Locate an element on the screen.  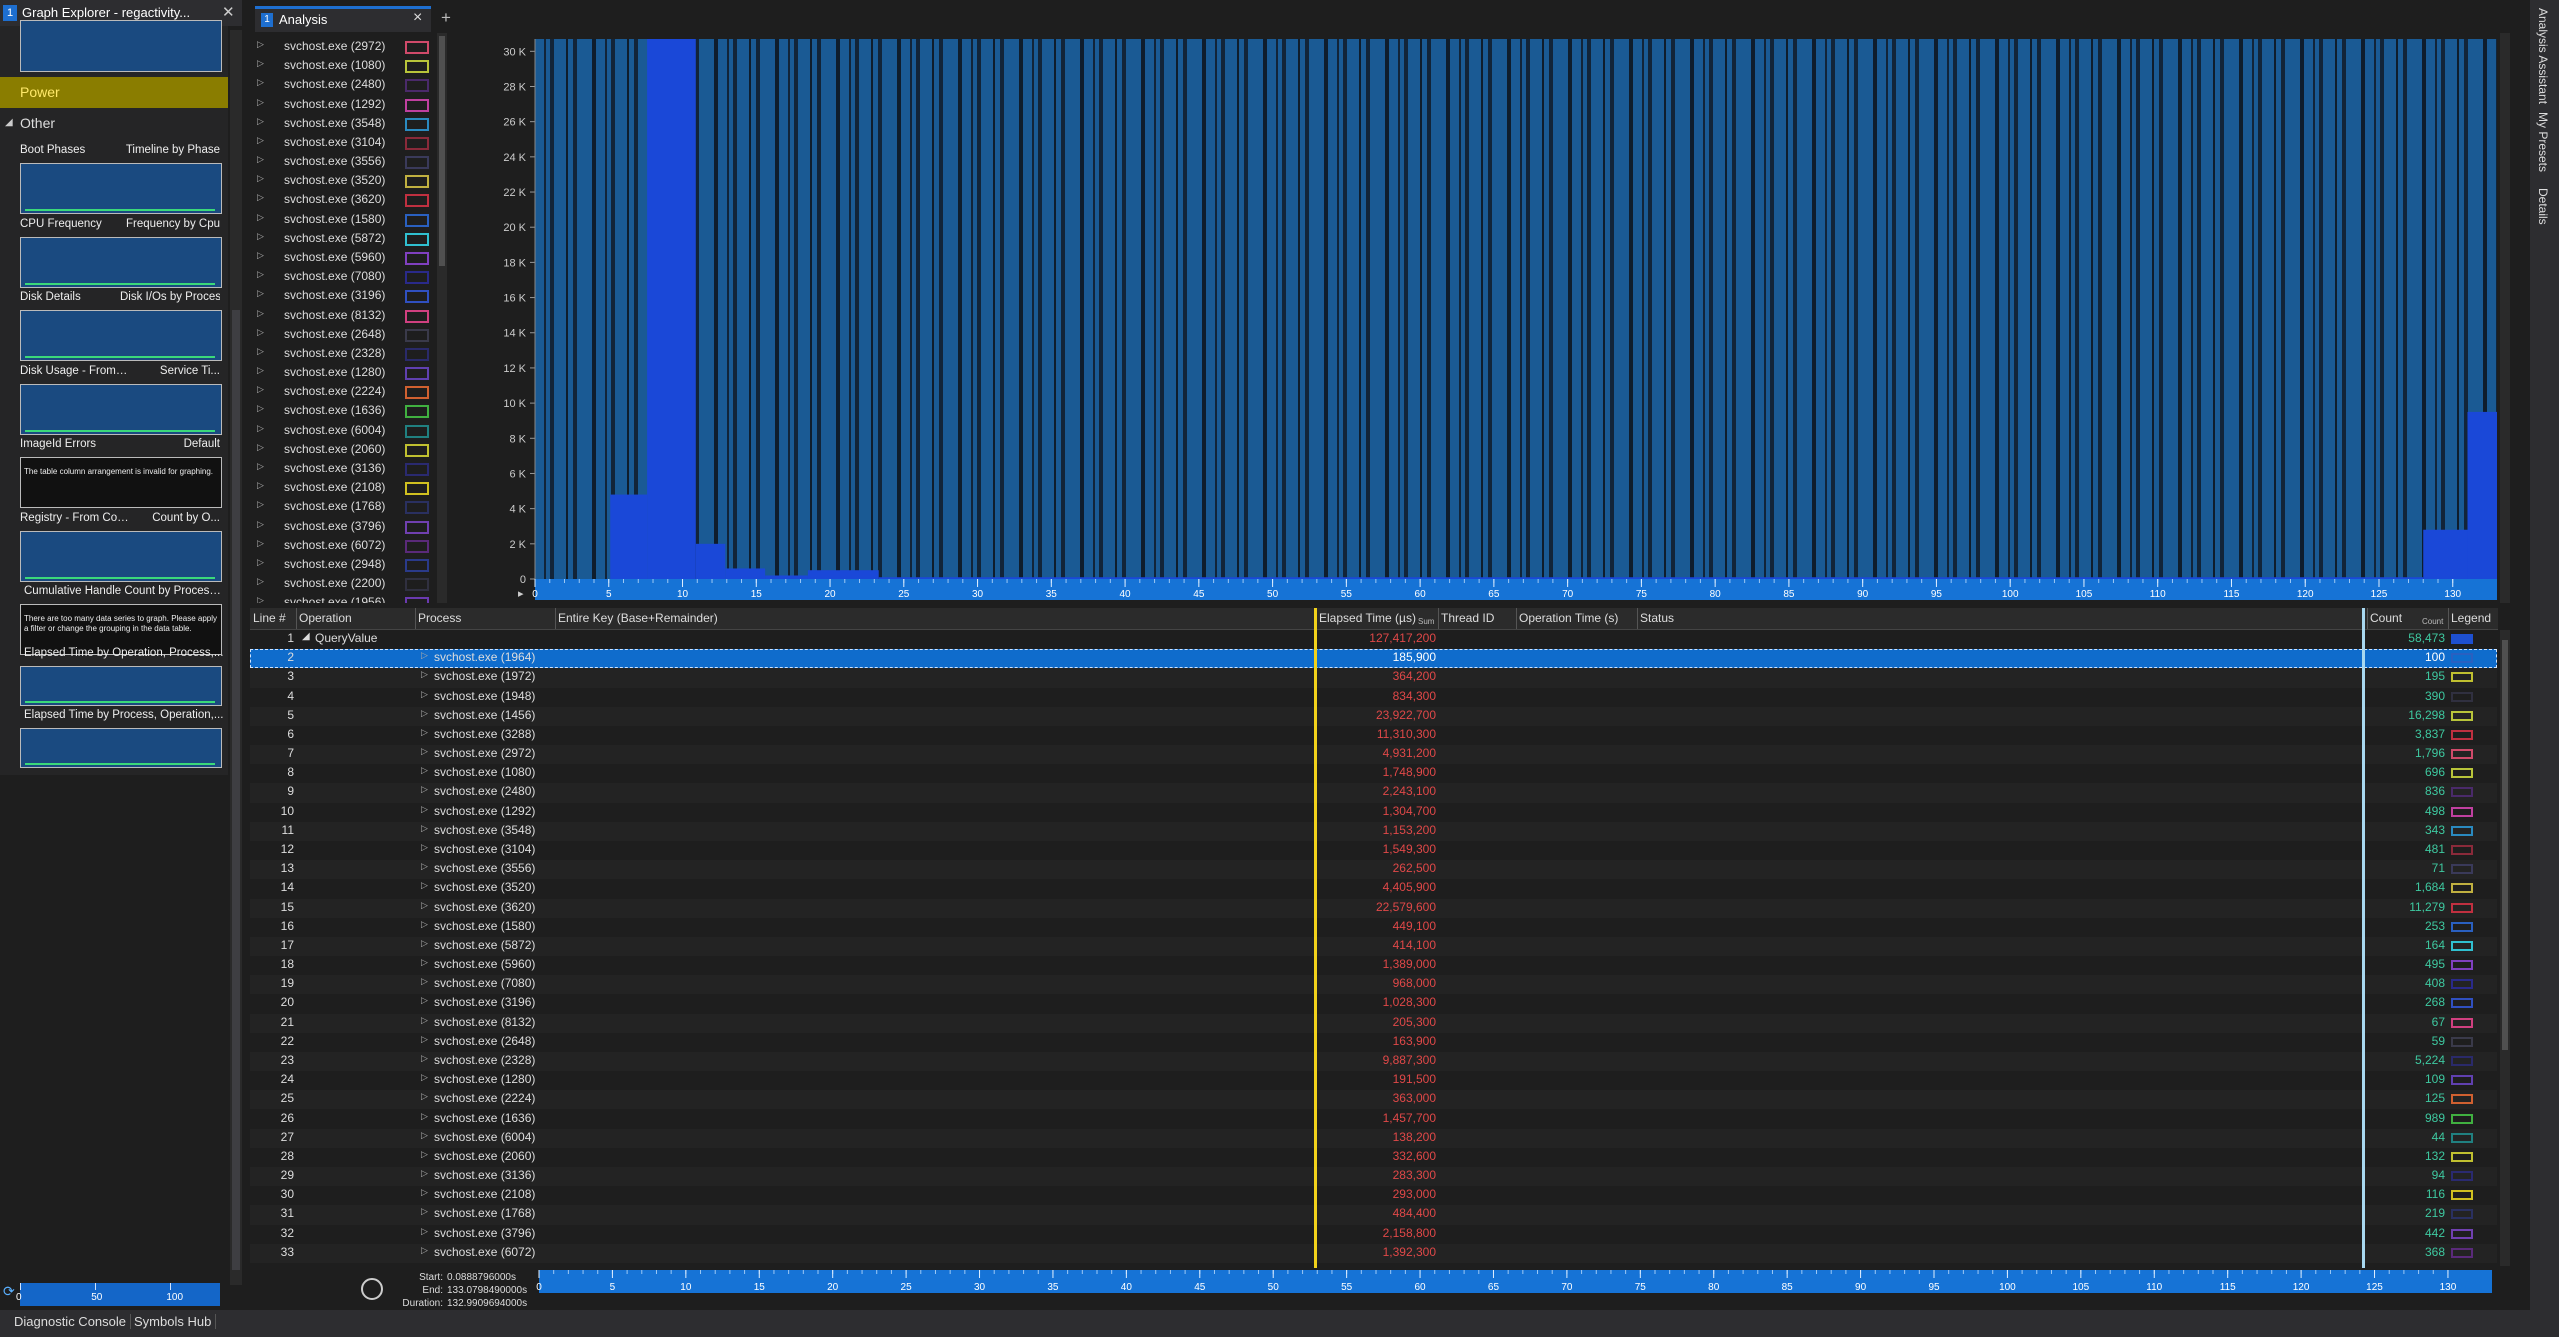
graph-name: Disk Usage - From Core4 is located at coordinates (75, 371).